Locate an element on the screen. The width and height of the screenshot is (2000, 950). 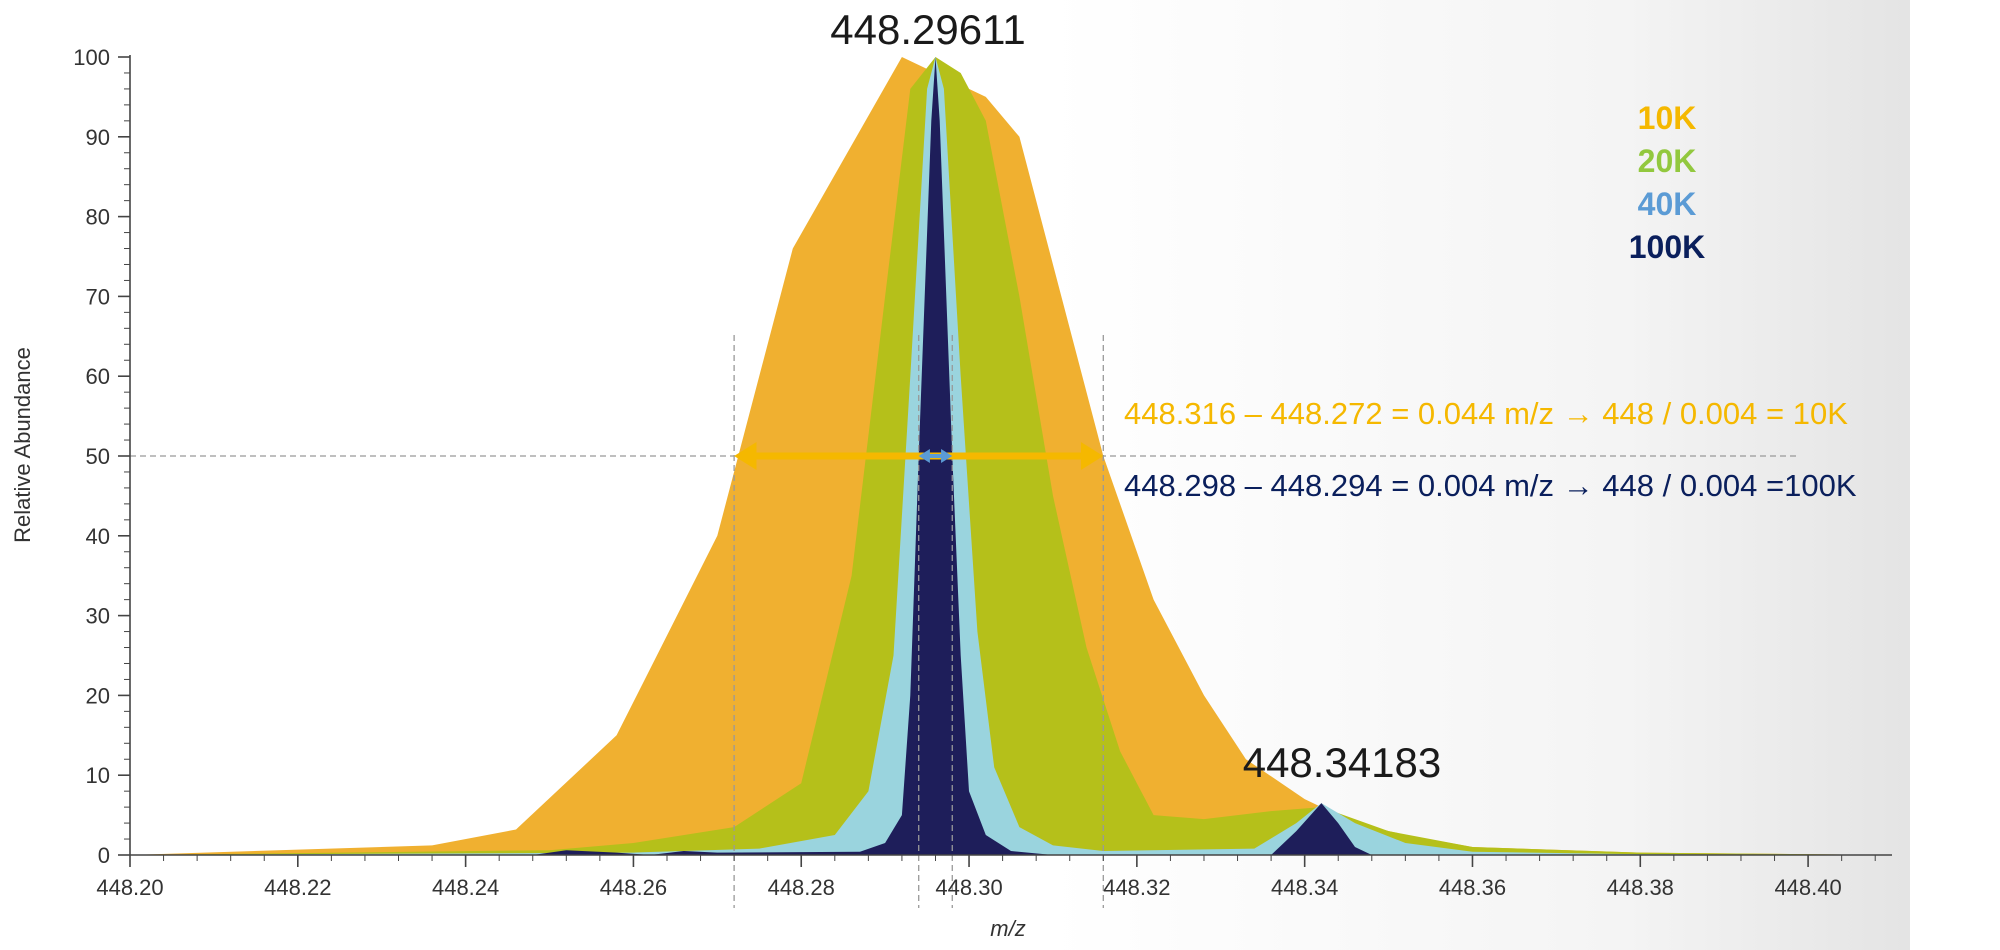
fwhm-arrows is located at coordinates (919, 456).